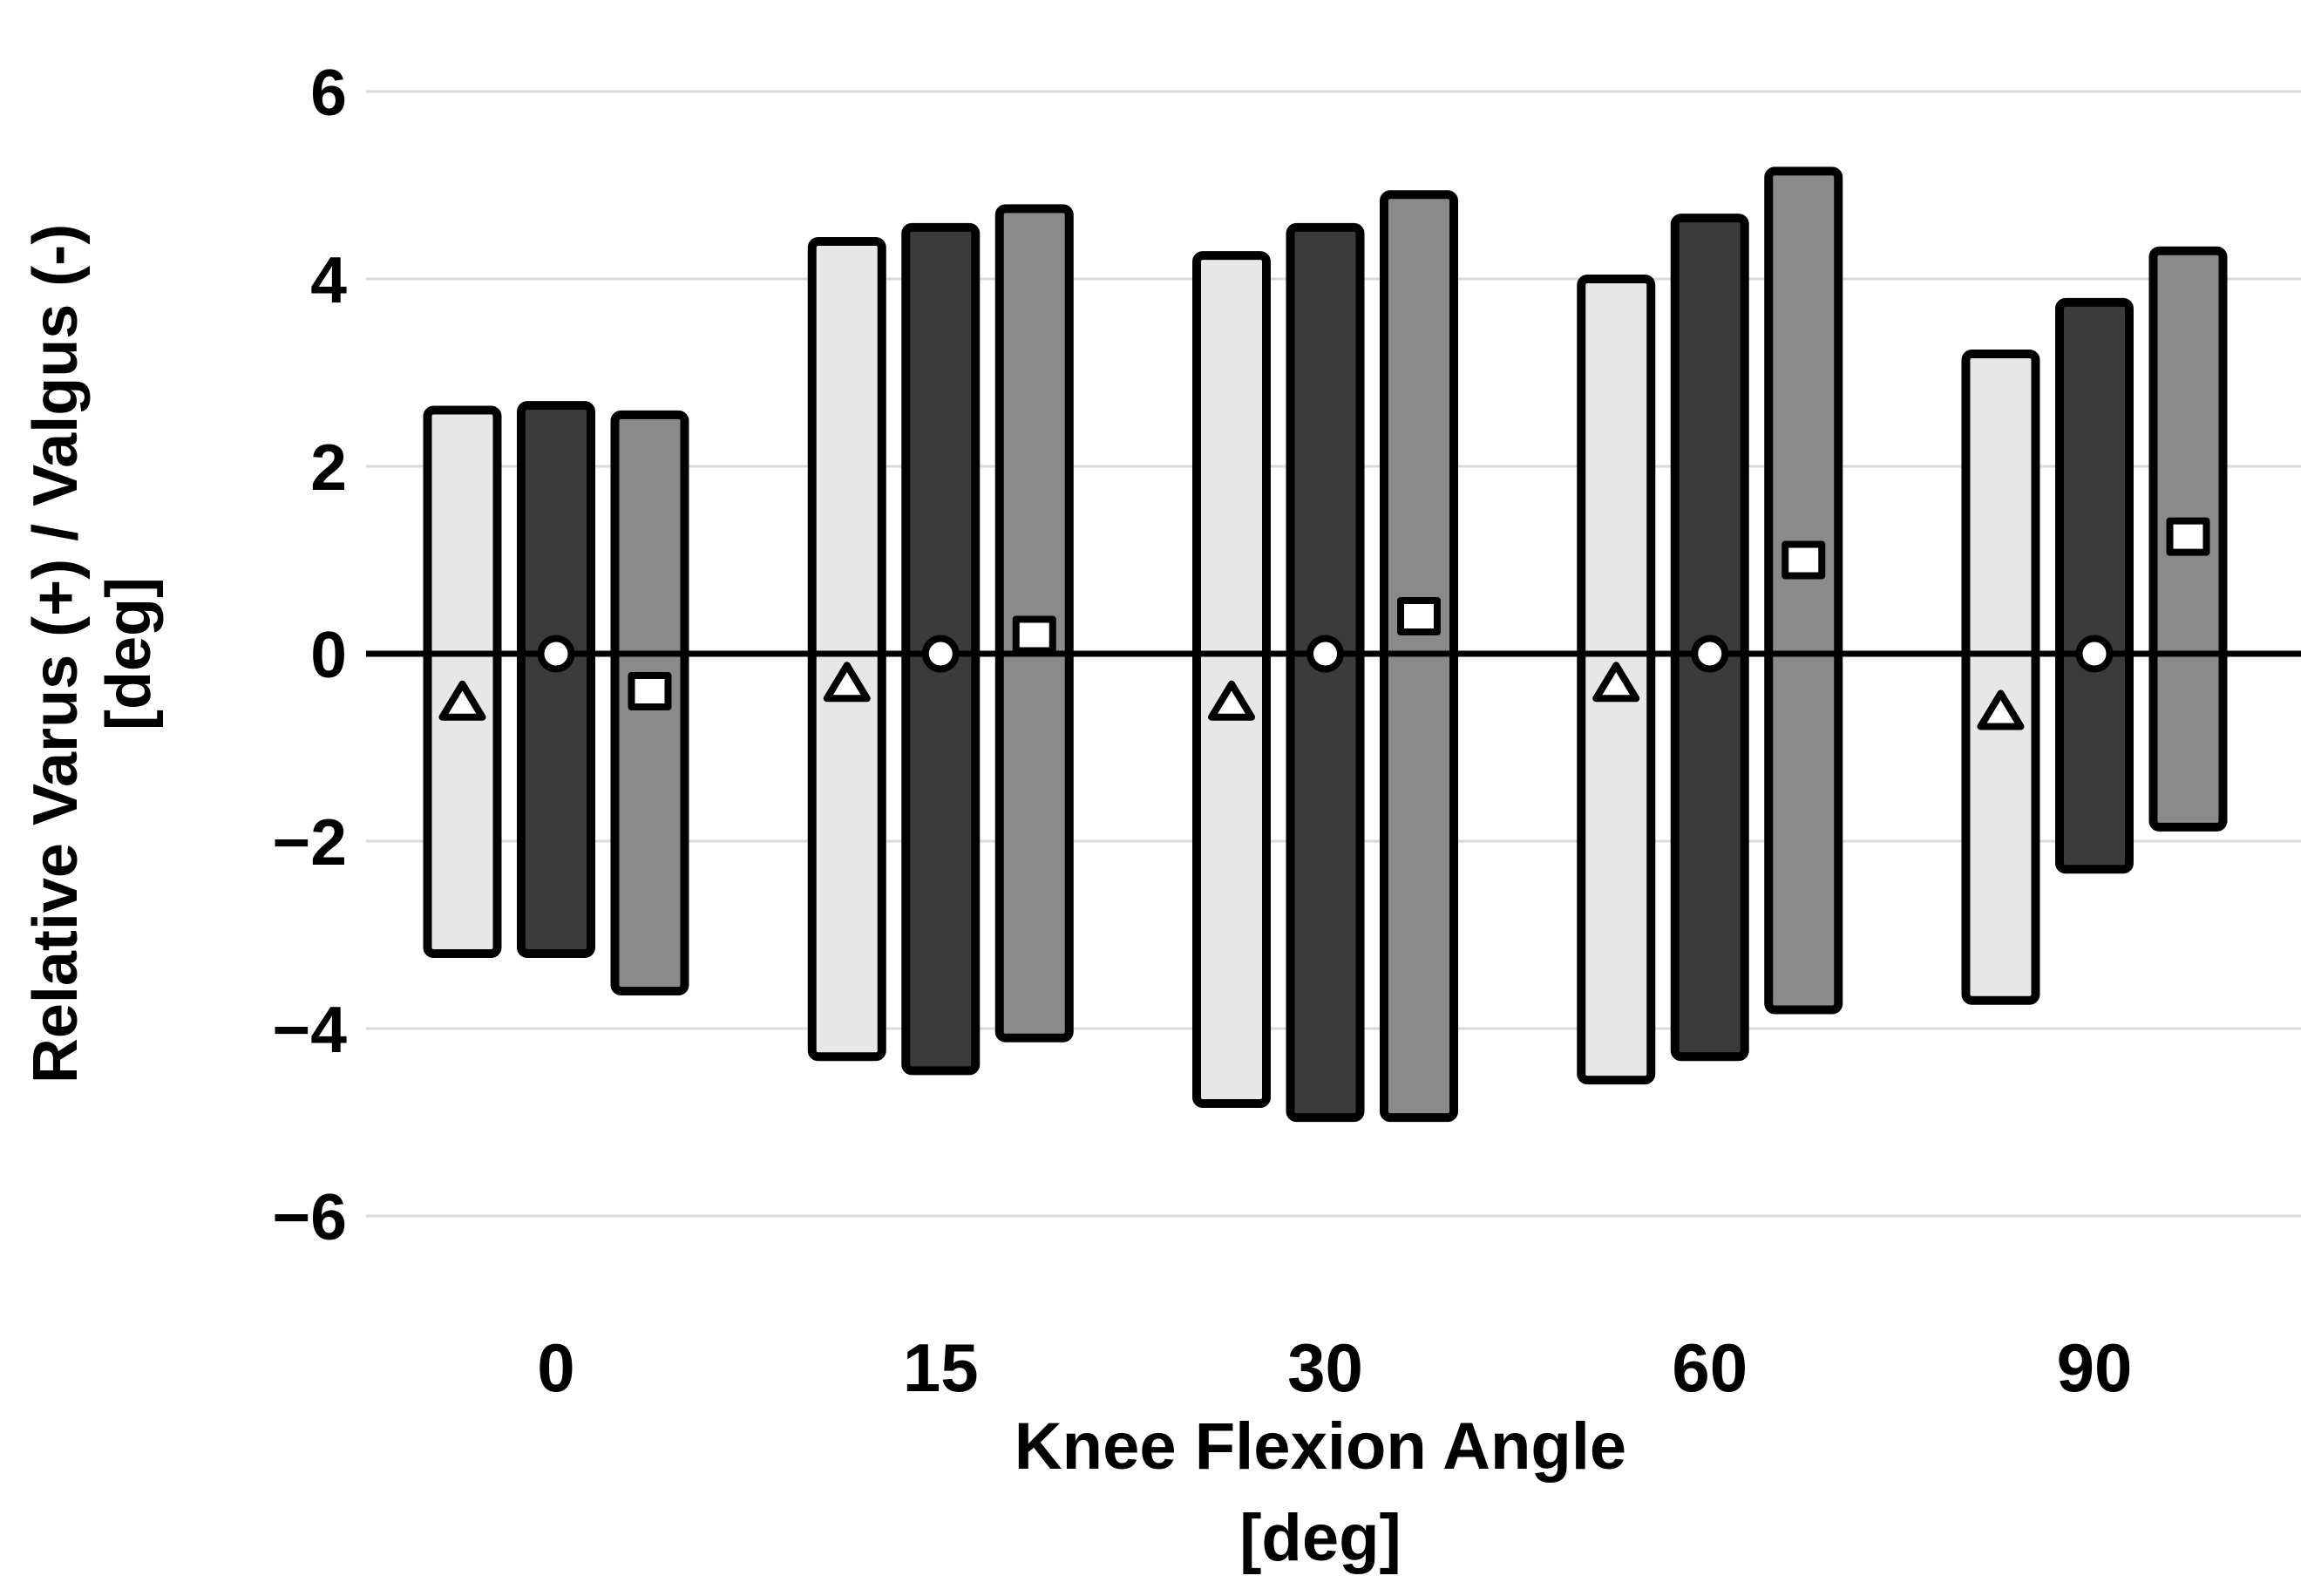 Image resolution: width=2321 pixels, height=1596 pixels. I want to click on x-tick-label: 0, so click(556, 1367).